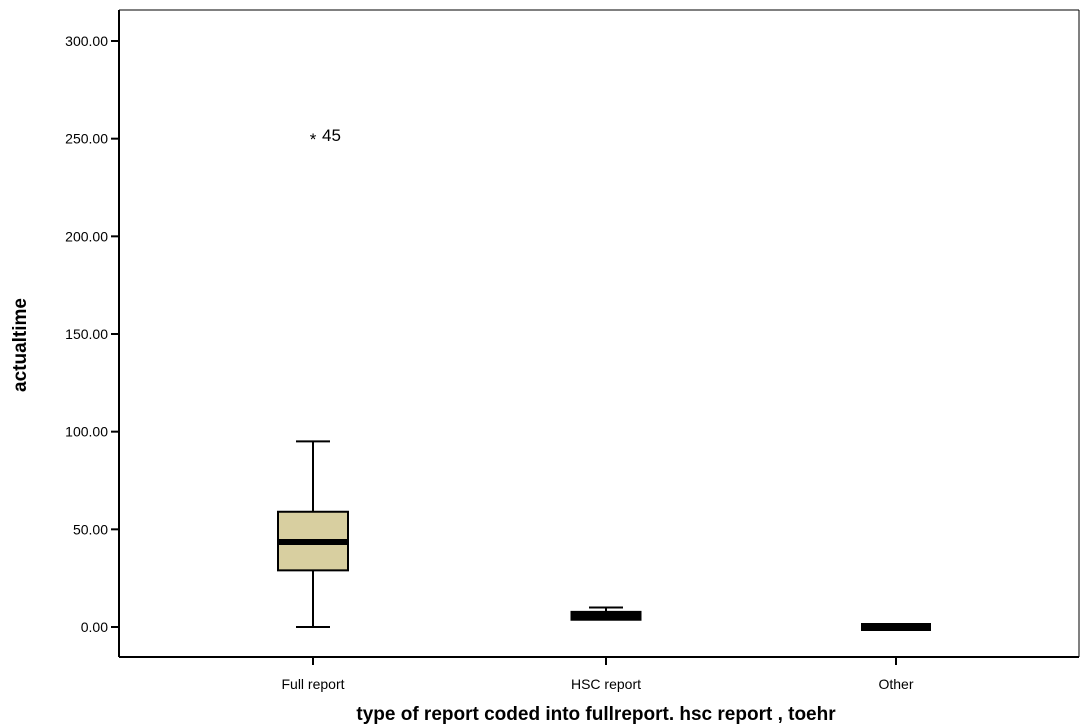 The width and height of the screenshot is (1081, 727). Describe the element at coordinates (86, 432) in the screenshot. I see `y-tick-label: 100.00` at that location.